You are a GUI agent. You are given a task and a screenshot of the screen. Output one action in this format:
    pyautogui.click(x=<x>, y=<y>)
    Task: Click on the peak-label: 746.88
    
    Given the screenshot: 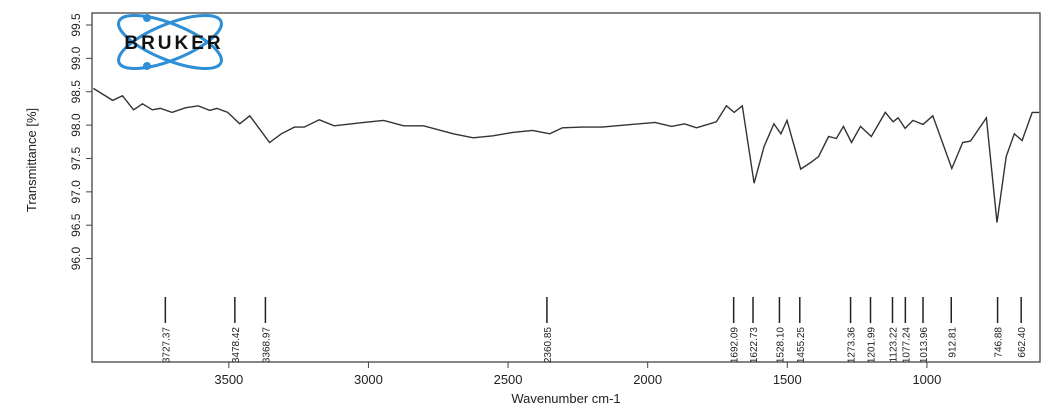 What is the action you would take?
    pyautogui.click(x=999, y=342)
    